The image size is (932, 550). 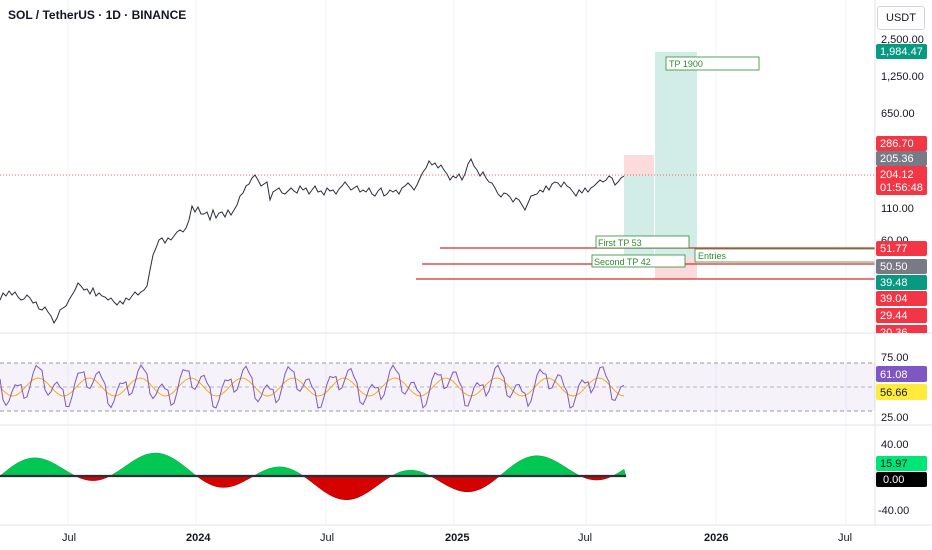 I want to click on rsi-line, so click(x=312, y=386).